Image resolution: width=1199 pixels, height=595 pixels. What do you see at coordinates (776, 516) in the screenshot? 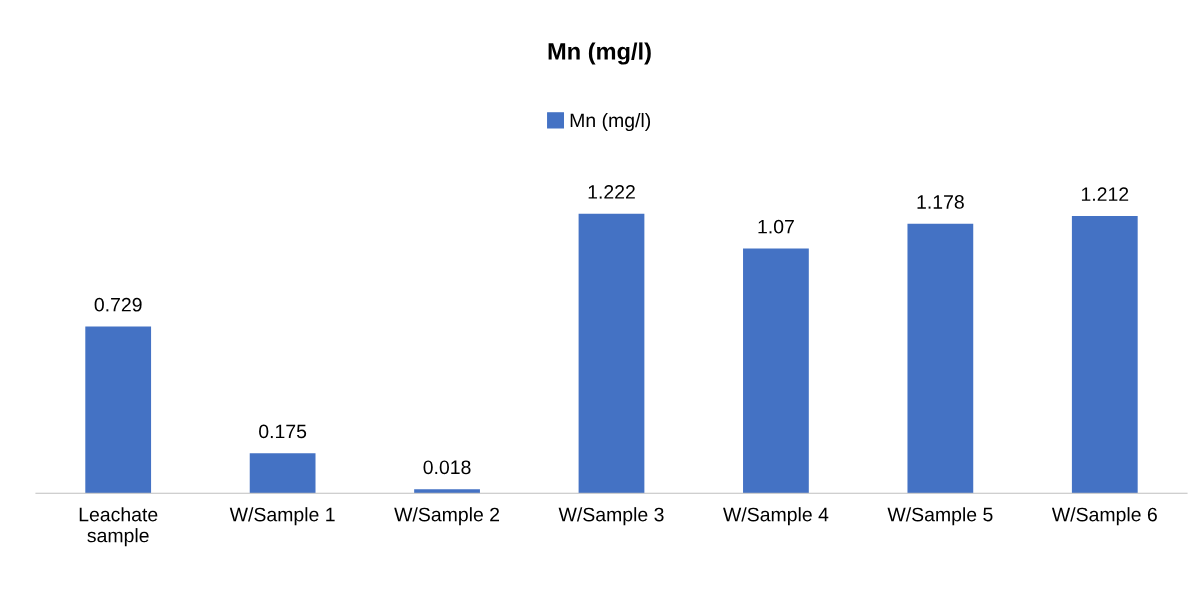
I see `x-tick-label: W/Sample 4` at bounding box center [776, 516].